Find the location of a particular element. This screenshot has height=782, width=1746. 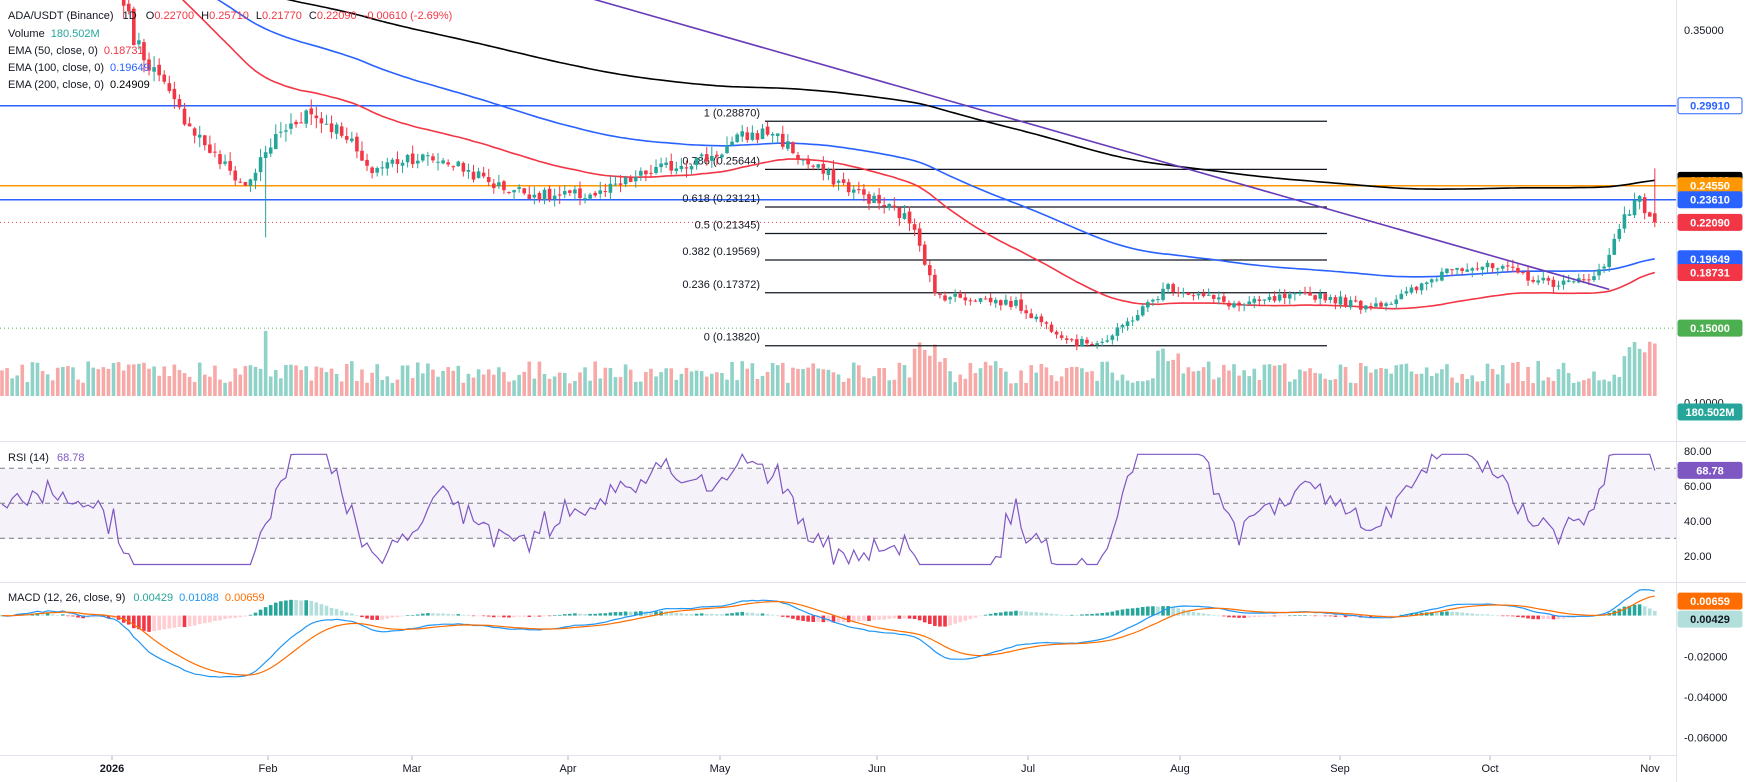

rsi-axis-tick: 80.00 is located at coordinates (1698, 452).